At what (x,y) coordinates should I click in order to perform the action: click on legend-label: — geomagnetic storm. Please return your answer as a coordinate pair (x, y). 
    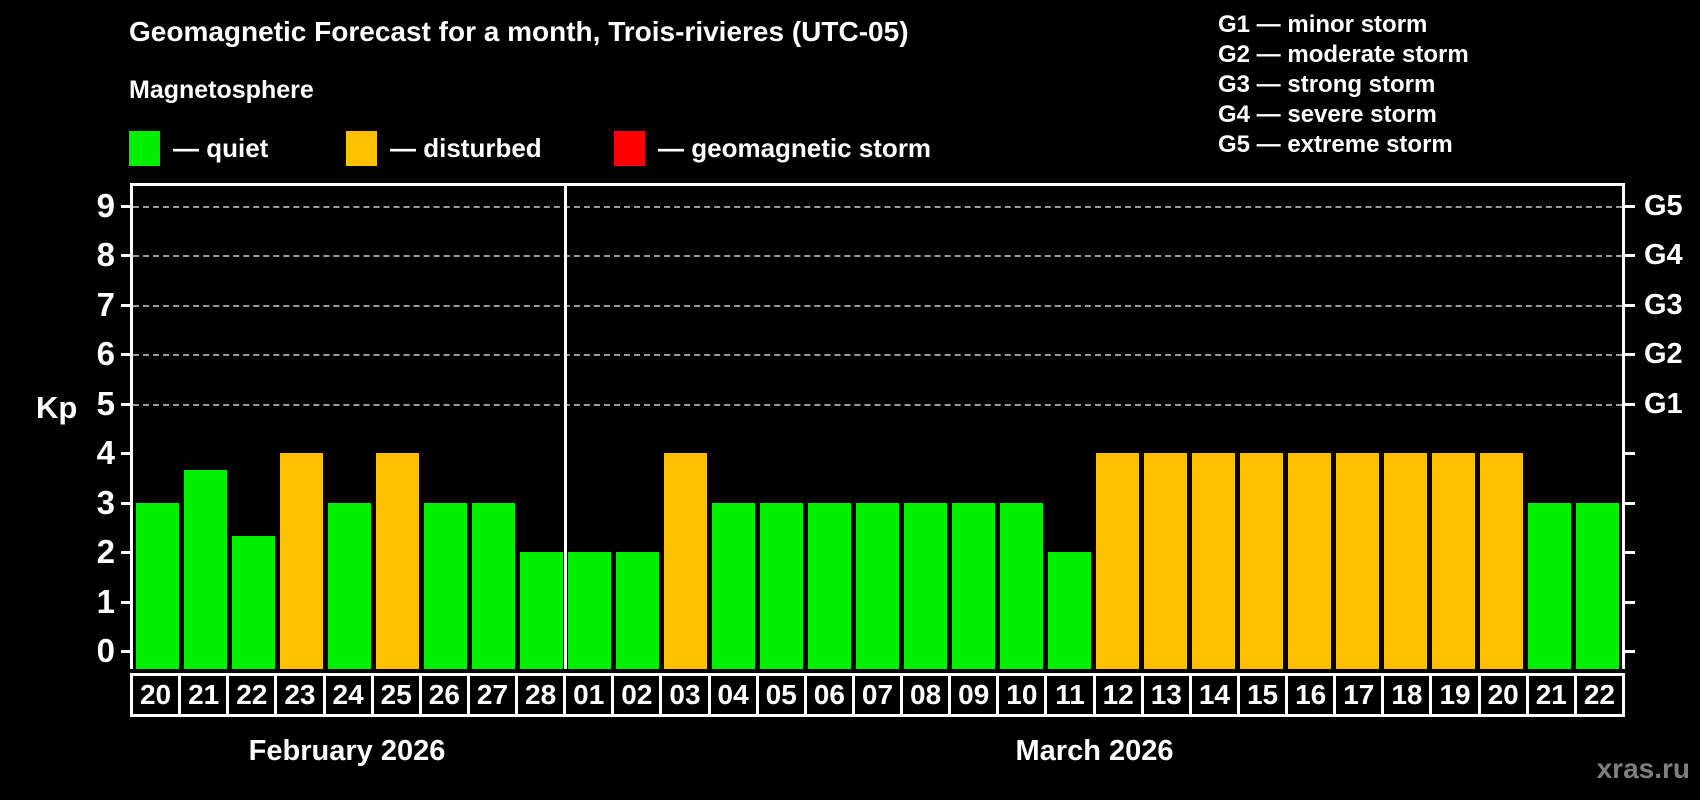
    Looking at the image, I should click on (795, 148).